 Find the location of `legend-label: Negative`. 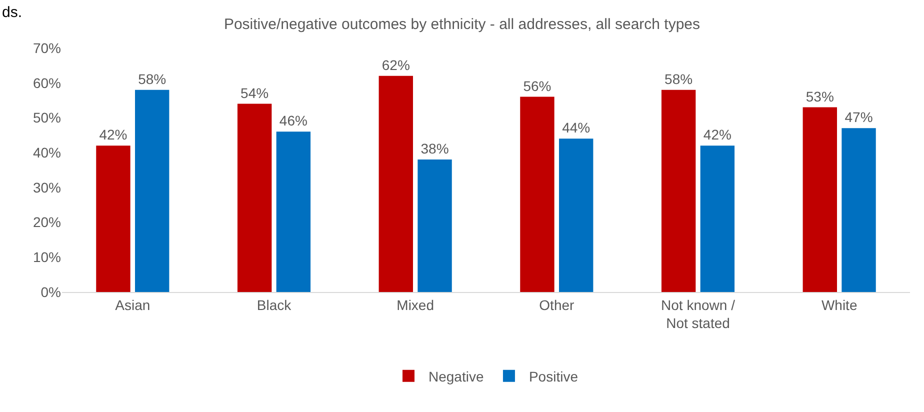

legend-label: Negative is located at coordinates (456, 376).